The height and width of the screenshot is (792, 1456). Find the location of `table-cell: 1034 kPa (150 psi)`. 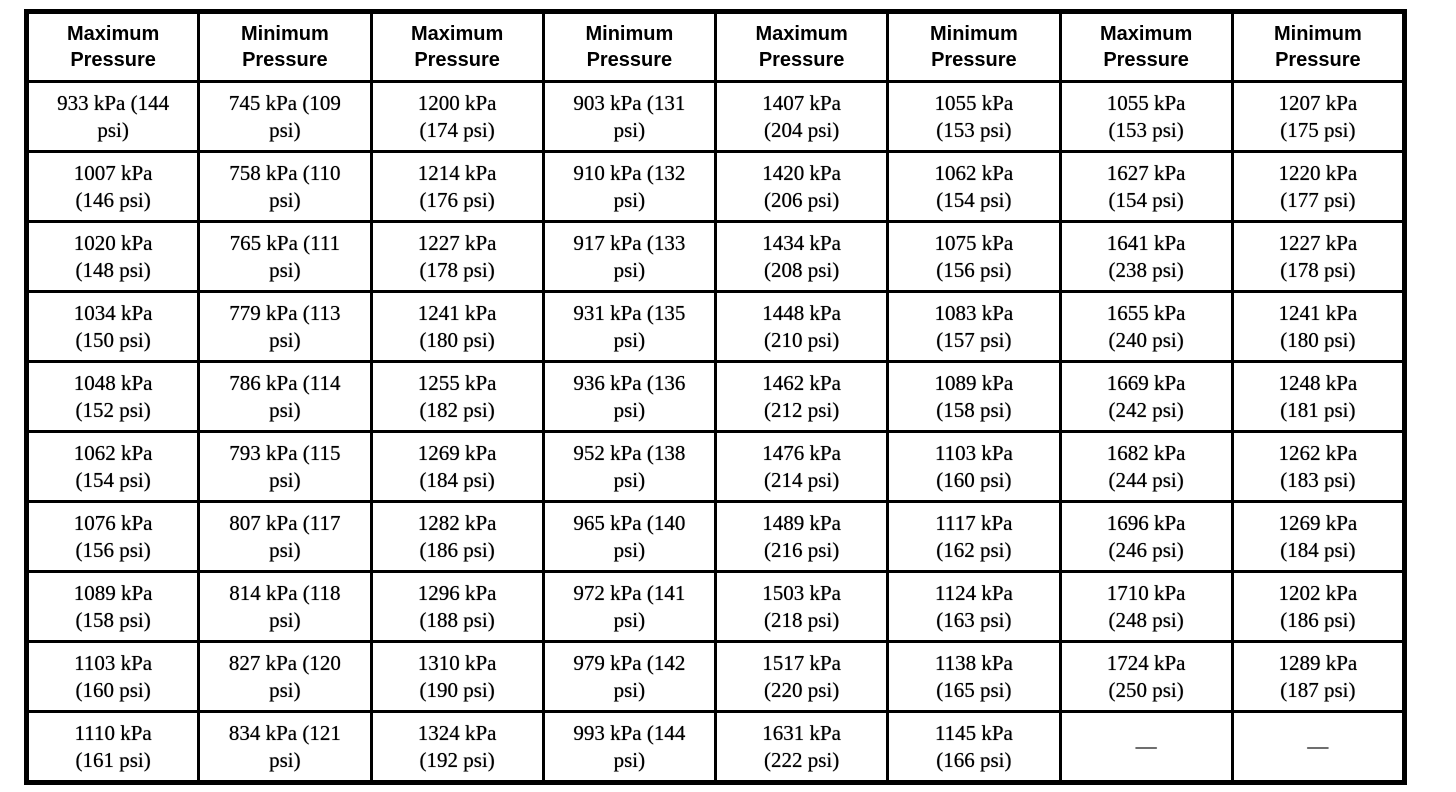

table-cell: 1034 kPa (150 psi) is located at coordinates (112, 326).